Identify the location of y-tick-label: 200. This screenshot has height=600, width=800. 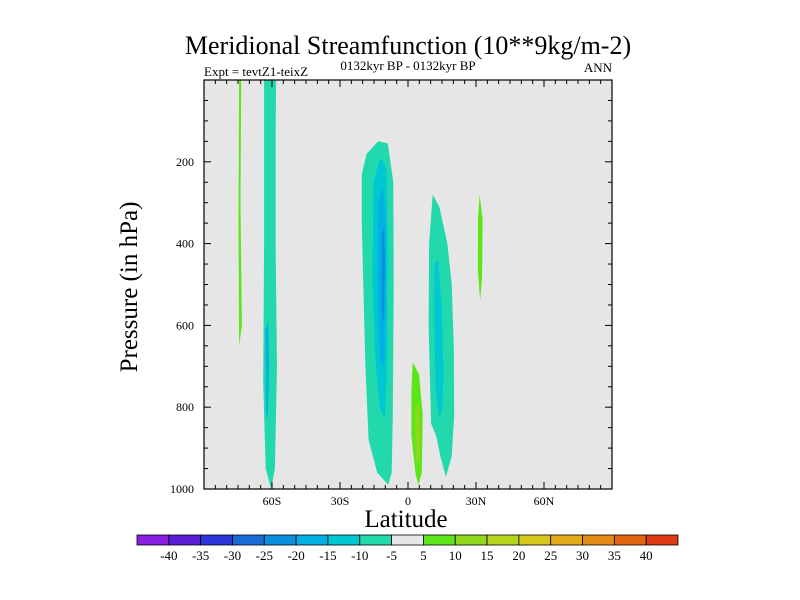
(185, 162).